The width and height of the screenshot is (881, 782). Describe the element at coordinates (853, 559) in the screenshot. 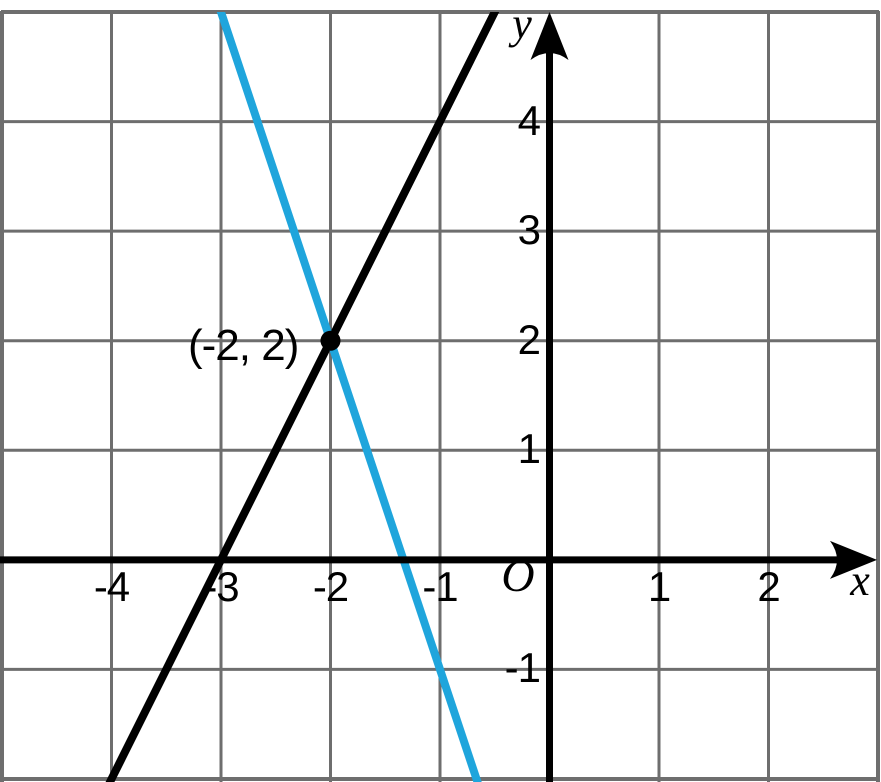

I see `x-axis-arrowhead` at that location.